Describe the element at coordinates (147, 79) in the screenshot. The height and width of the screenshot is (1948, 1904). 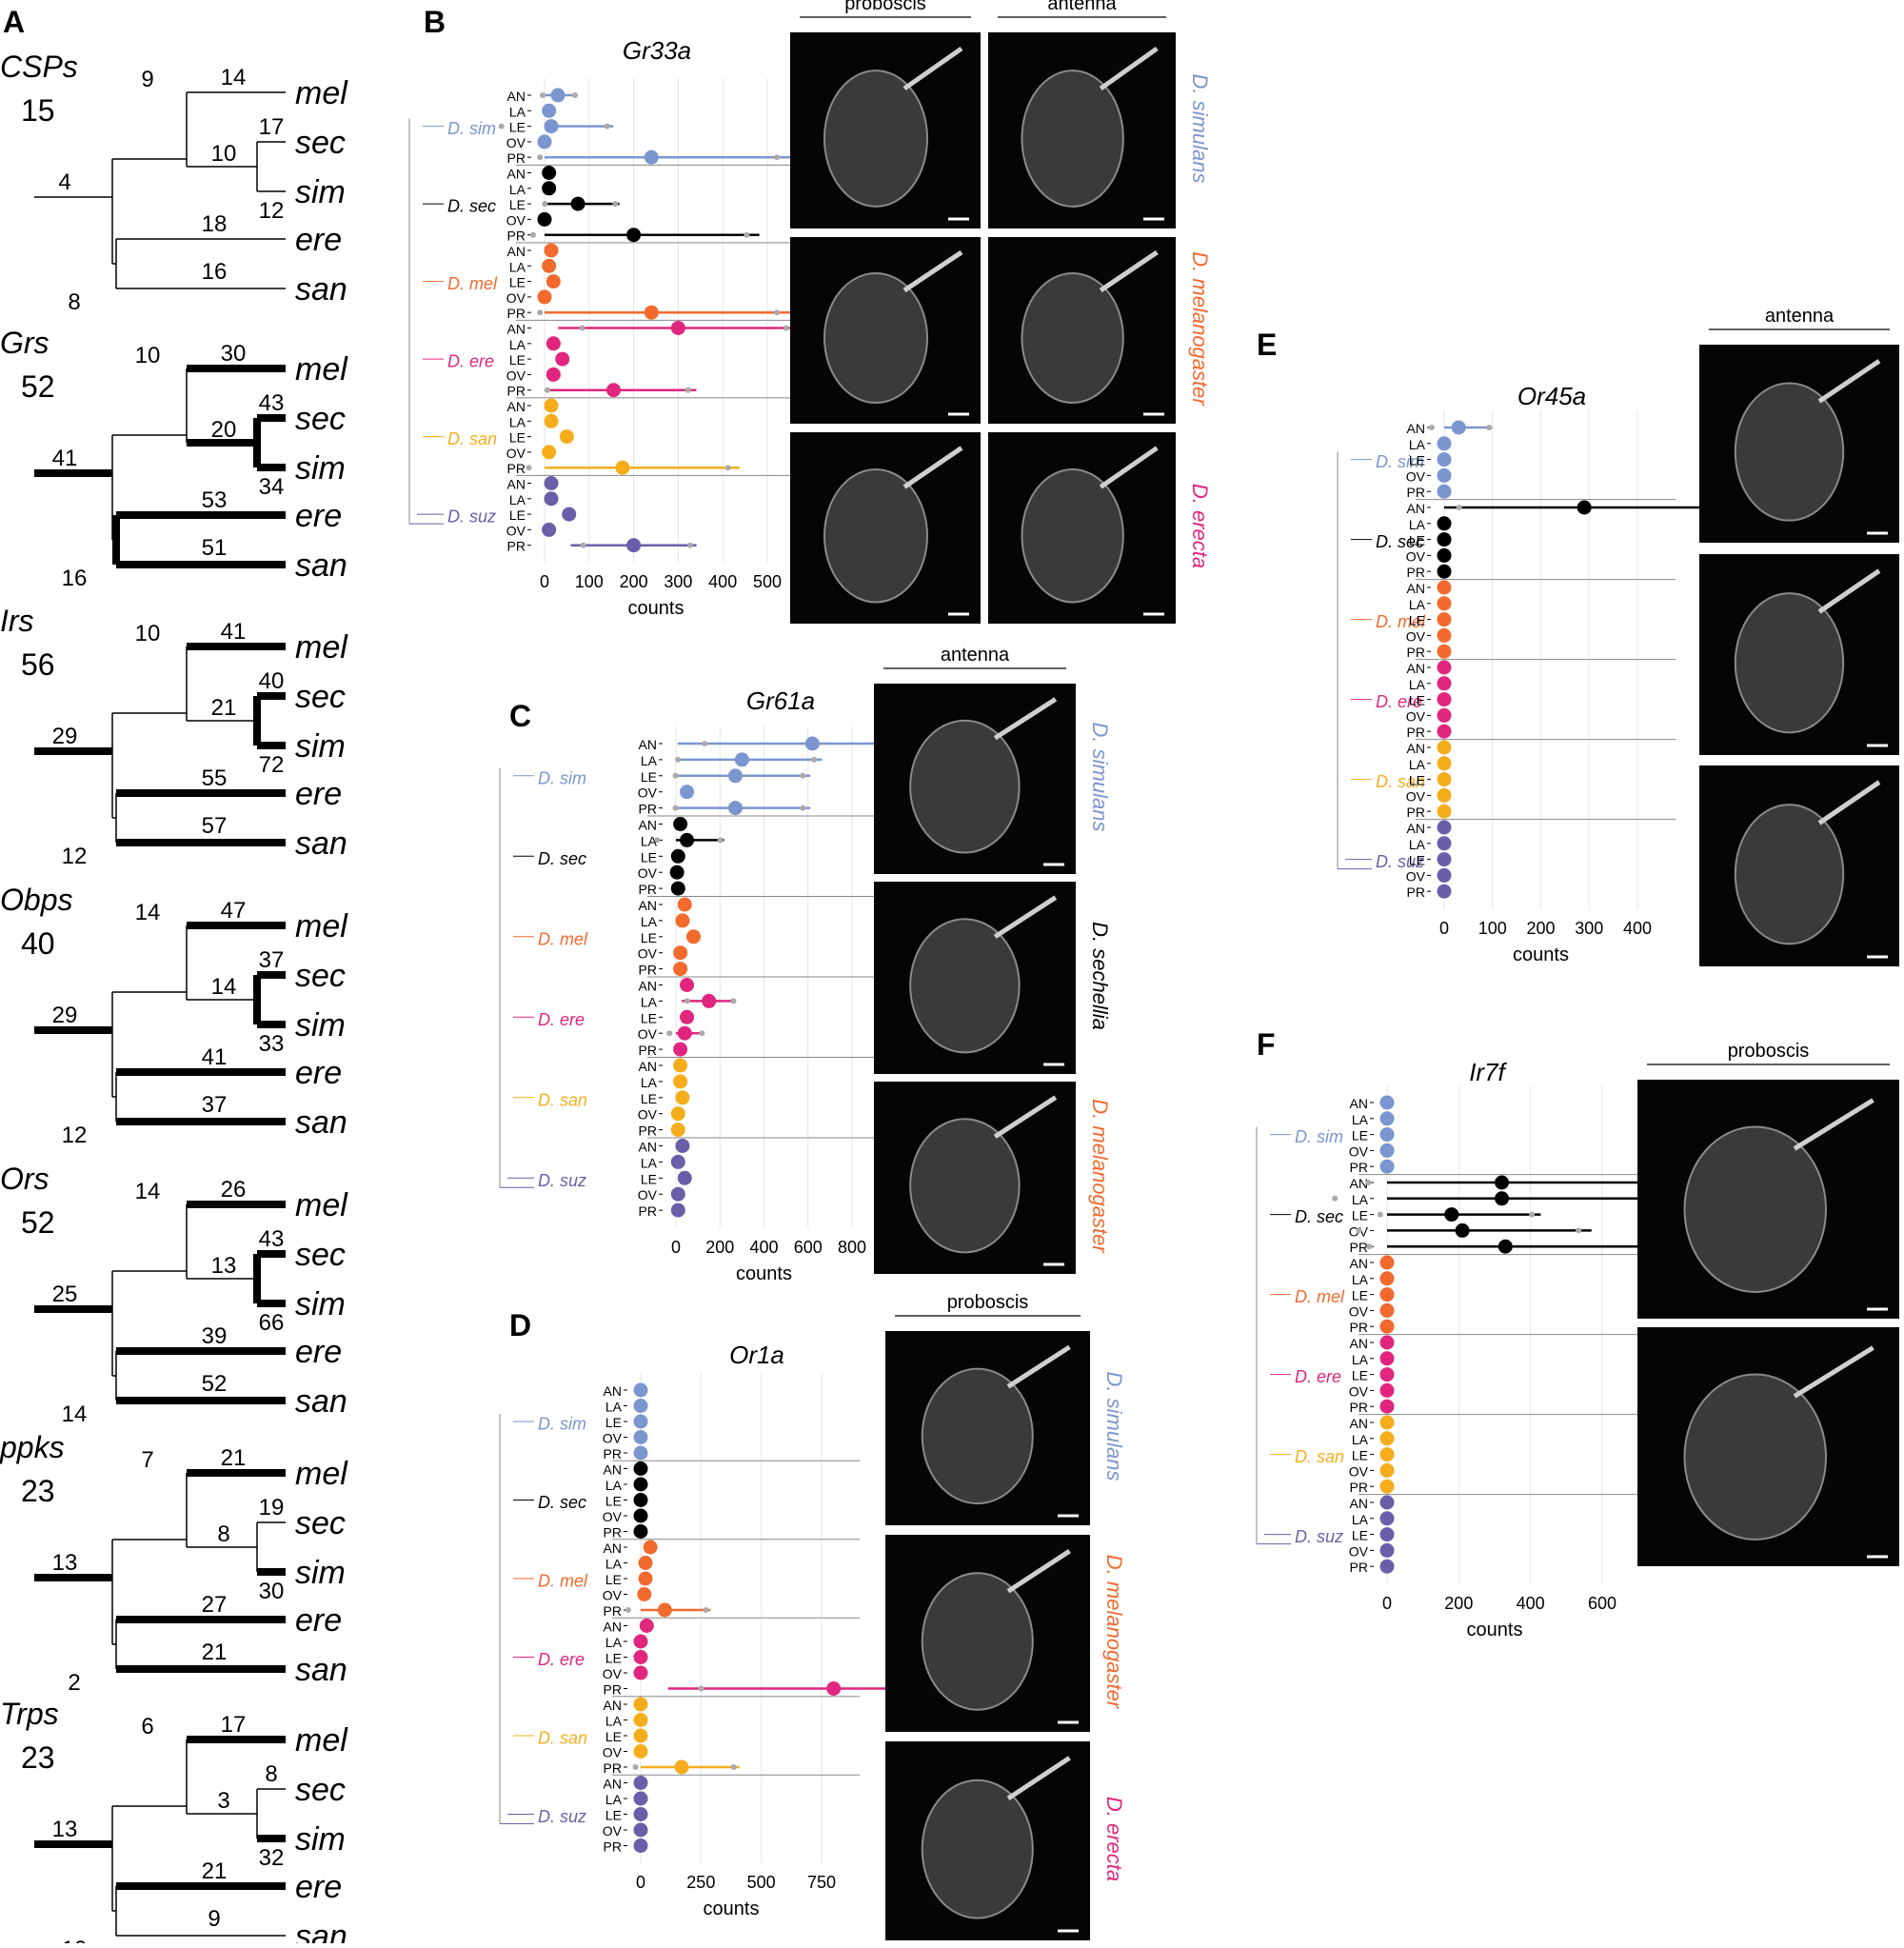
I see `branch-count: 9` at that location.